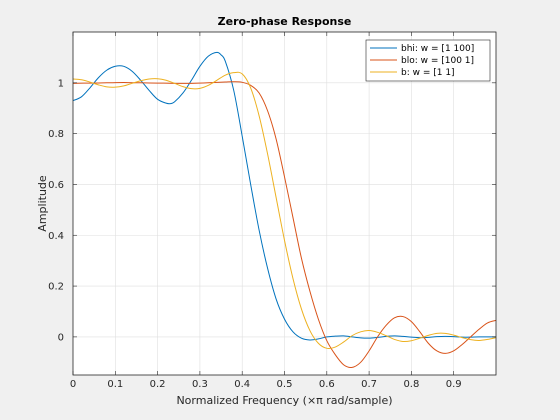 The image size is (560, 420). What do you see at coordinates (61, 337) in the screenshot?
I see `y-tick-label: 0` at bounding box center [61, 337].